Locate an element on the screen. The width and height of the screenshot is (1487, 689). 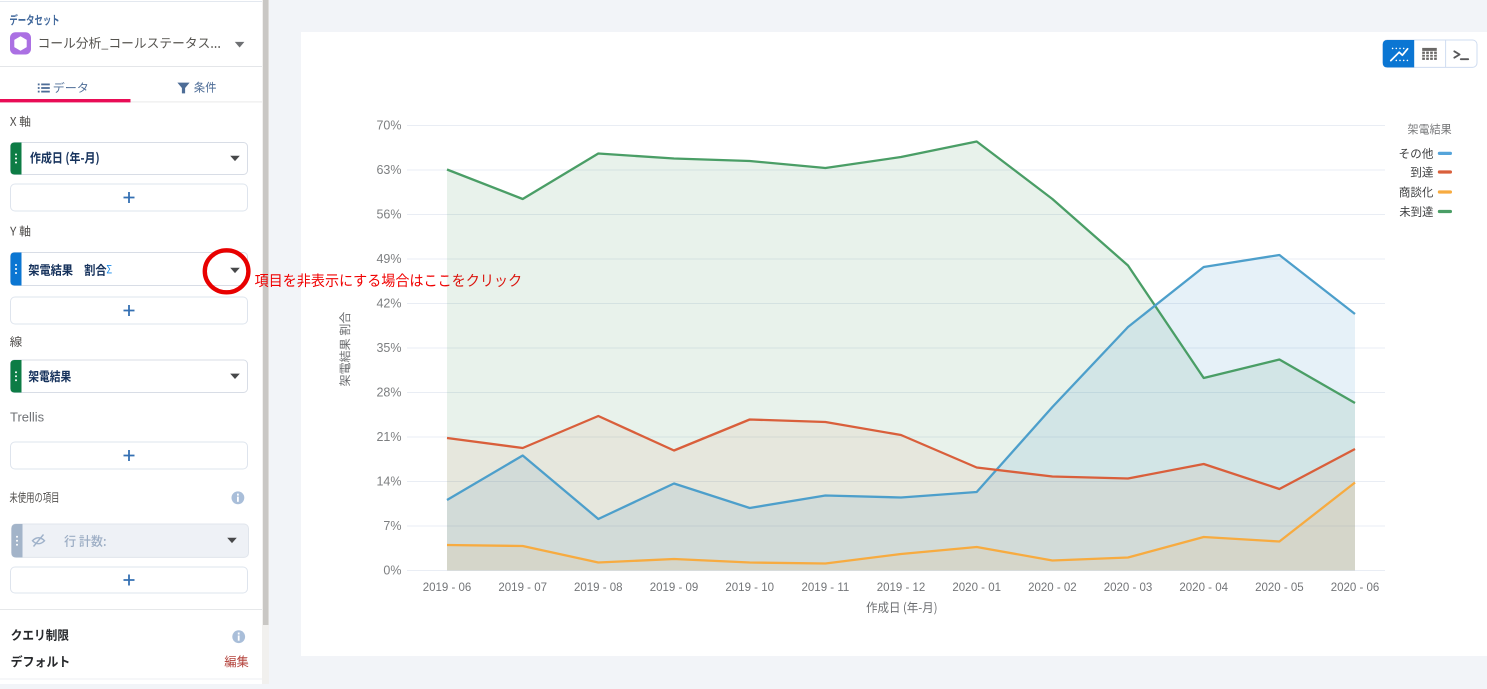
svg-text: 2020 - 04 is located at coordinates (1203, 588).